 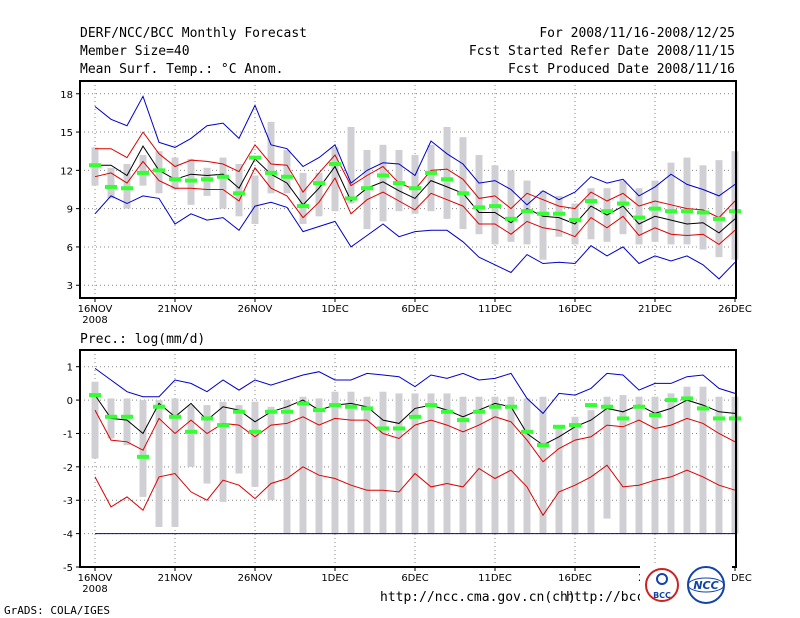 I want to click on temp-ytick-label: 6, so click(x=70, y=248).